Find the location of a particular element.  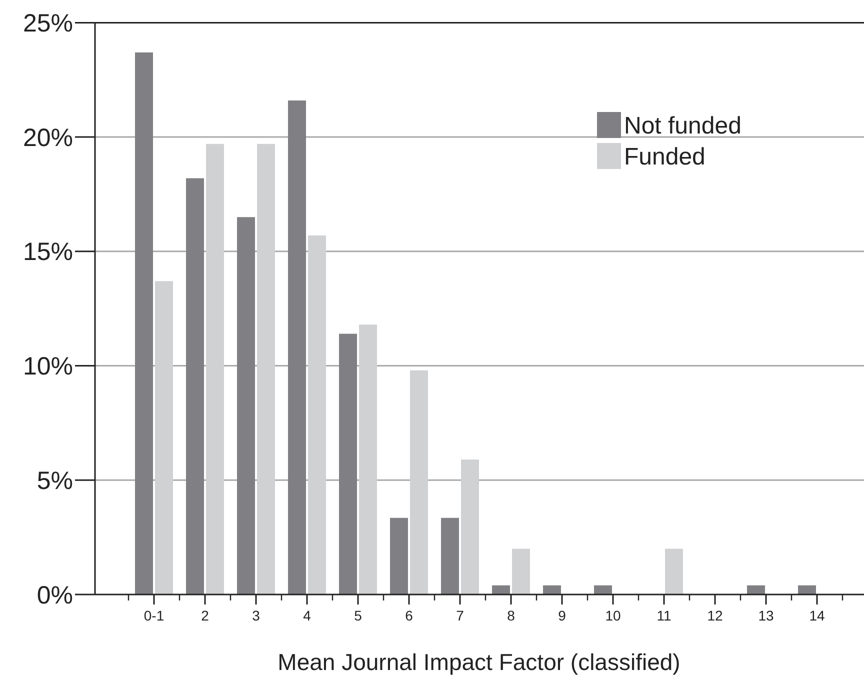

x-tick-label: 3 is located at coordinates (256, 616).